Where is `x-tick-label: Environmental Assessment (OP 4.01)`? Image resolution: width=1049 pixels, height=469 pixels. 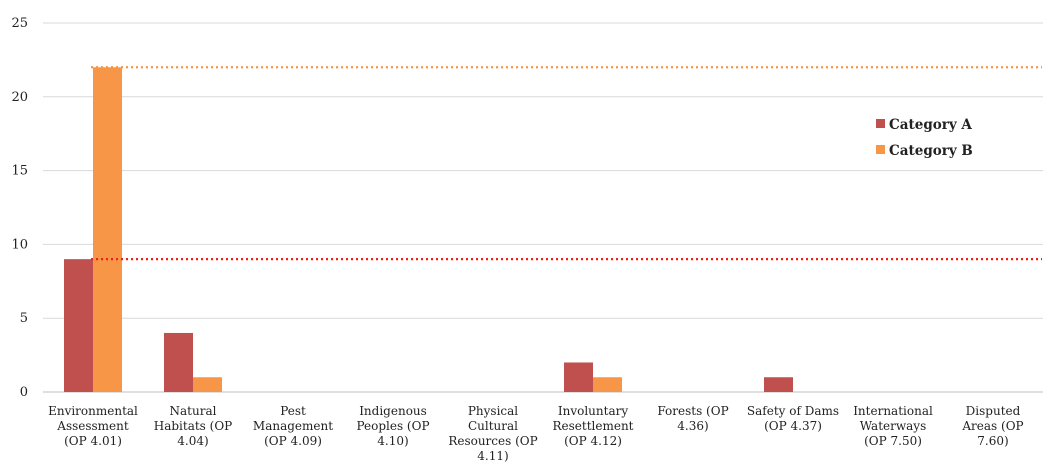
x-tick-label: Environmental Assessment (OP 4.01) is located at coordinates (93, 426).